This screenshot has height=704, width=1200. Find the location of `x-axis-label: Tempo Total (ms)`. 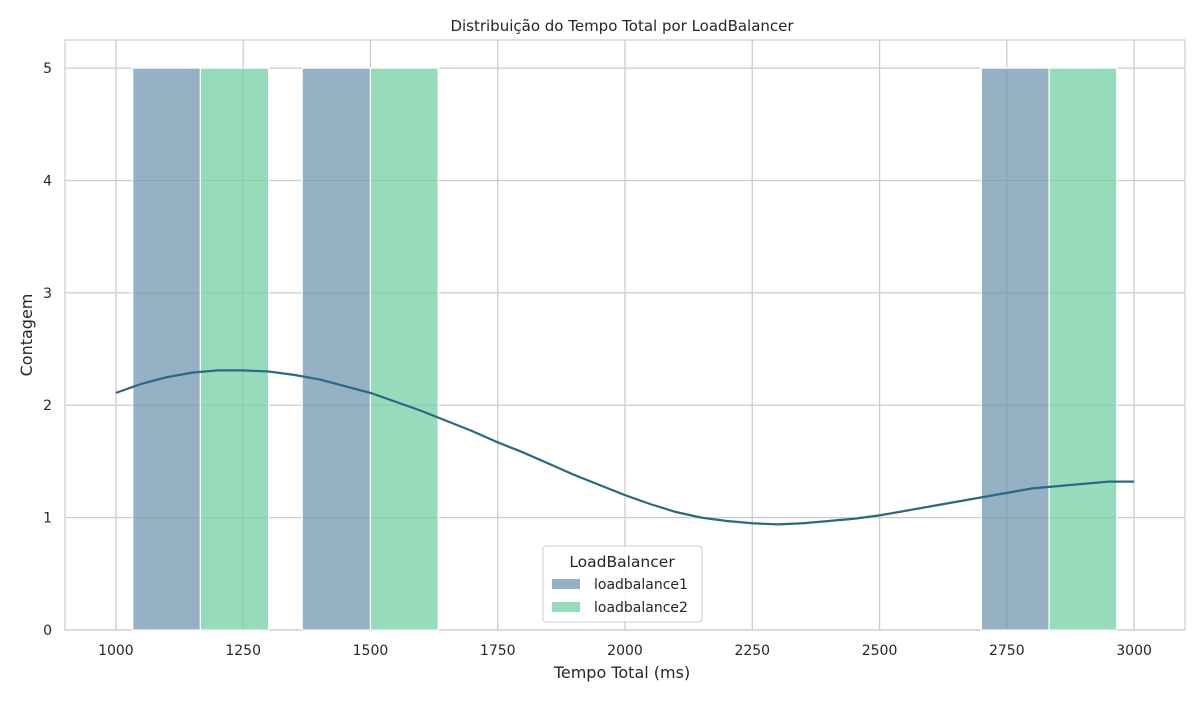

x-axis-label: Tempo Total (ms) is located at coordinates (621, 672).